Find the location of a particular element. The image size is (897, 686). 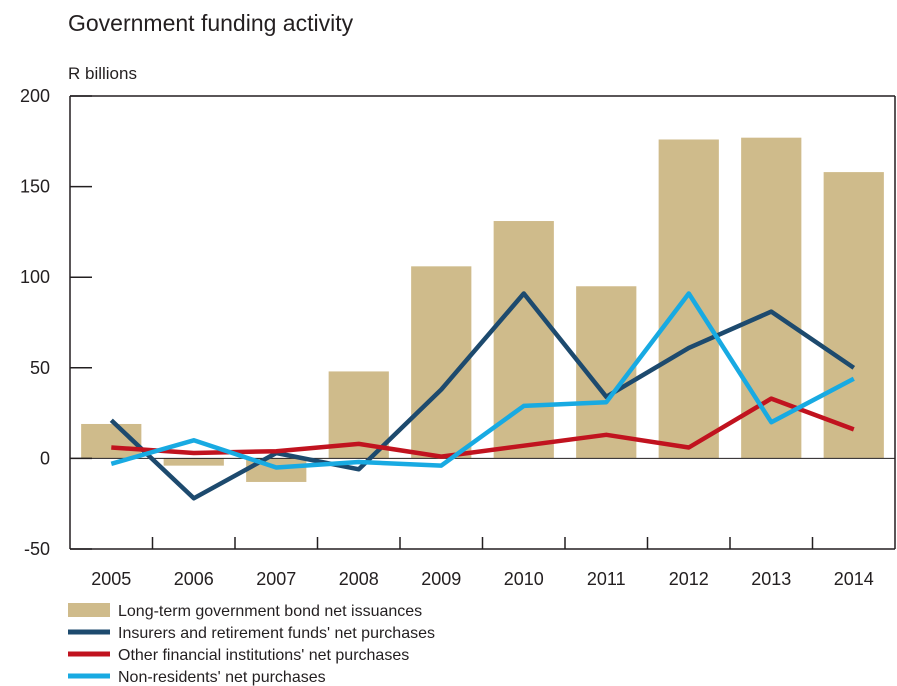

y-tick-label: 200 is located at coordinates (35, 96).